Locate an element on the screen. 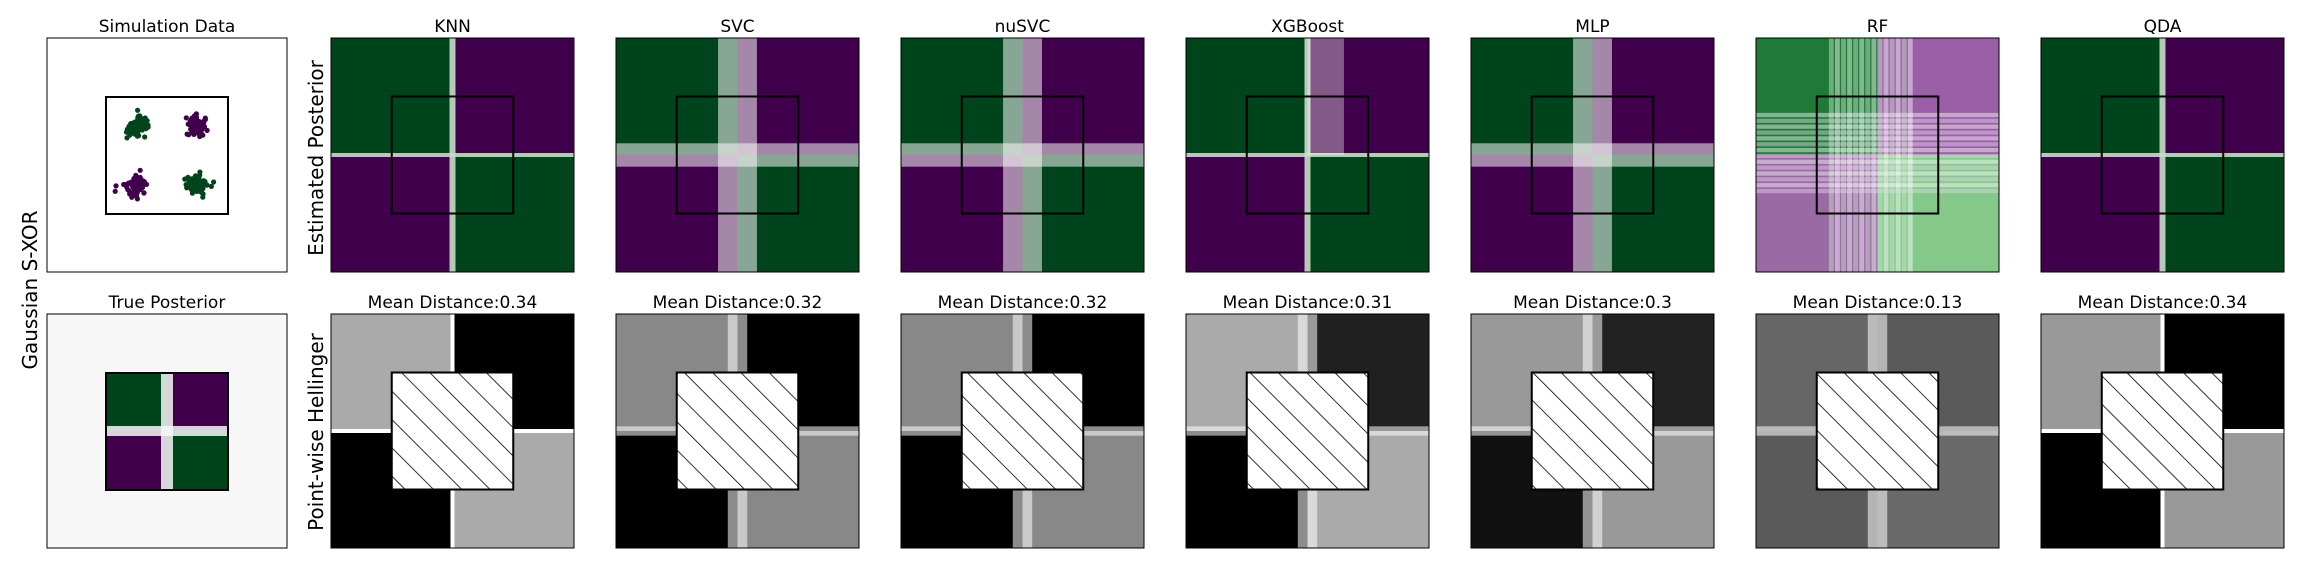  svc-hellinger-axes is located at coordinates (737, 431).